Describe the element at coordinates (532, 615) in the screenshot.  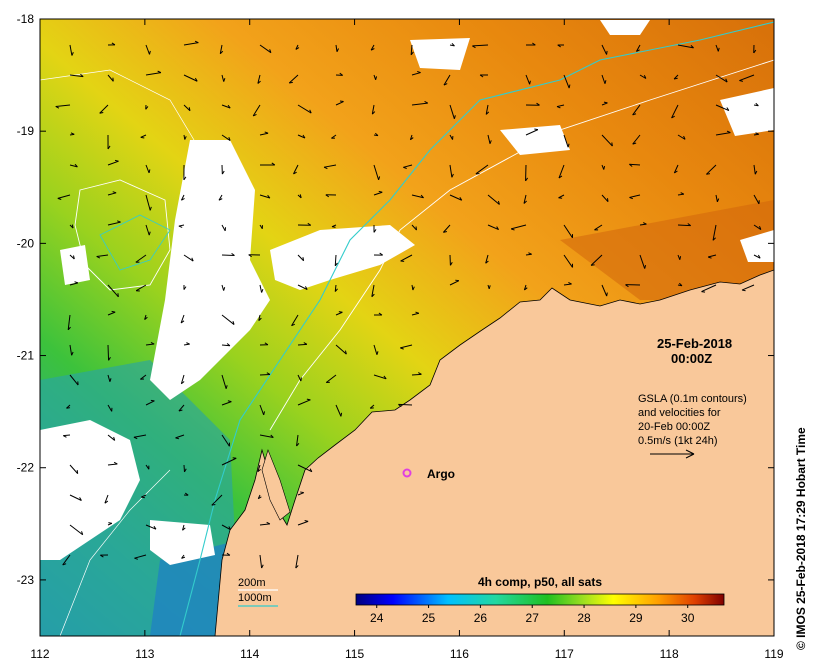
I see `colorbar-ticks: 24 25 26 27 28 29 30` at that location.